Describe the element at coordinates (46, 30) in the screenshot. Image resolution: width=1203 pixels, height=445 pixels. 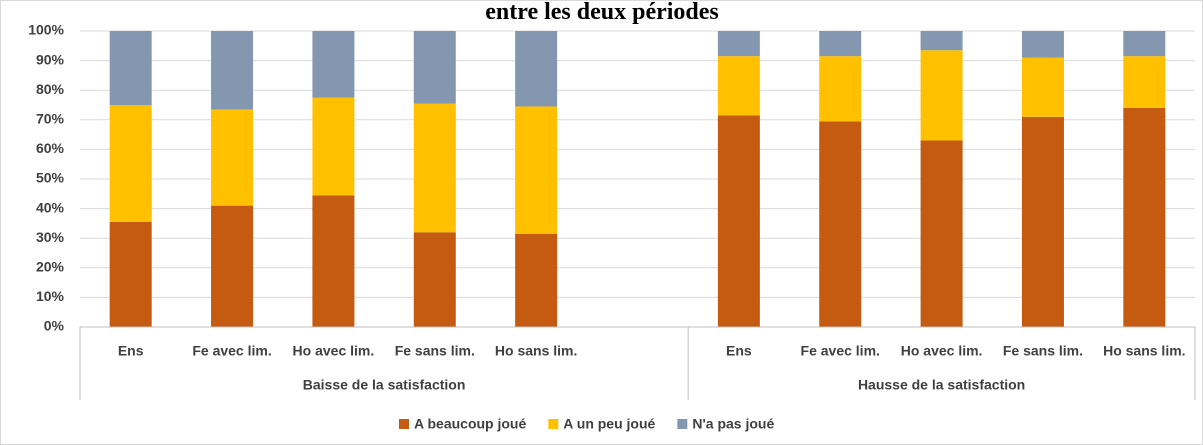
I see `y-tick-label: 100%` at that location.